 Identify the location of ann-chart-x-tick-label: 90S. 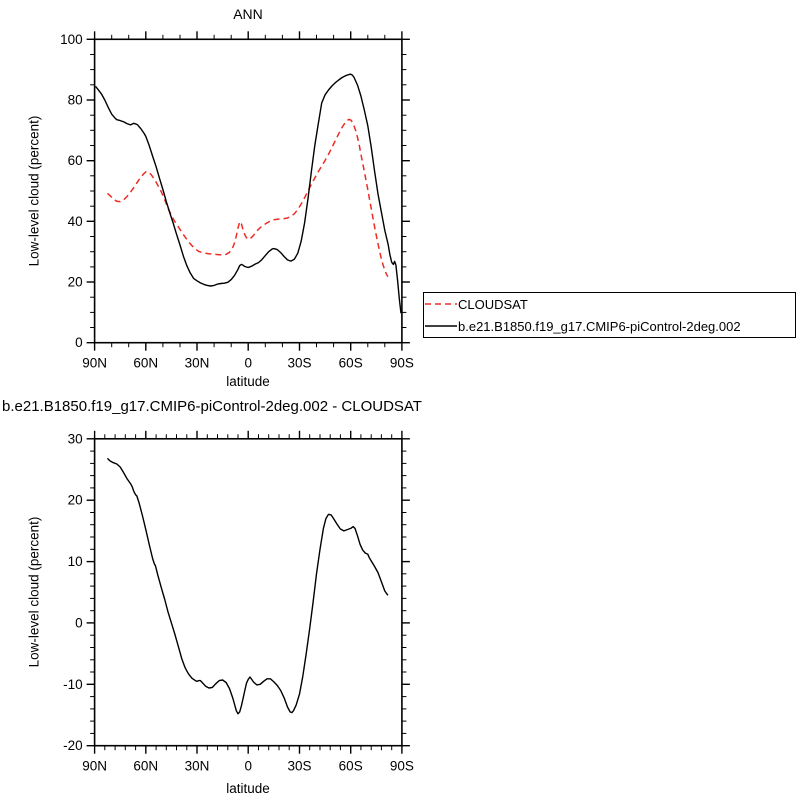
(402, 363).